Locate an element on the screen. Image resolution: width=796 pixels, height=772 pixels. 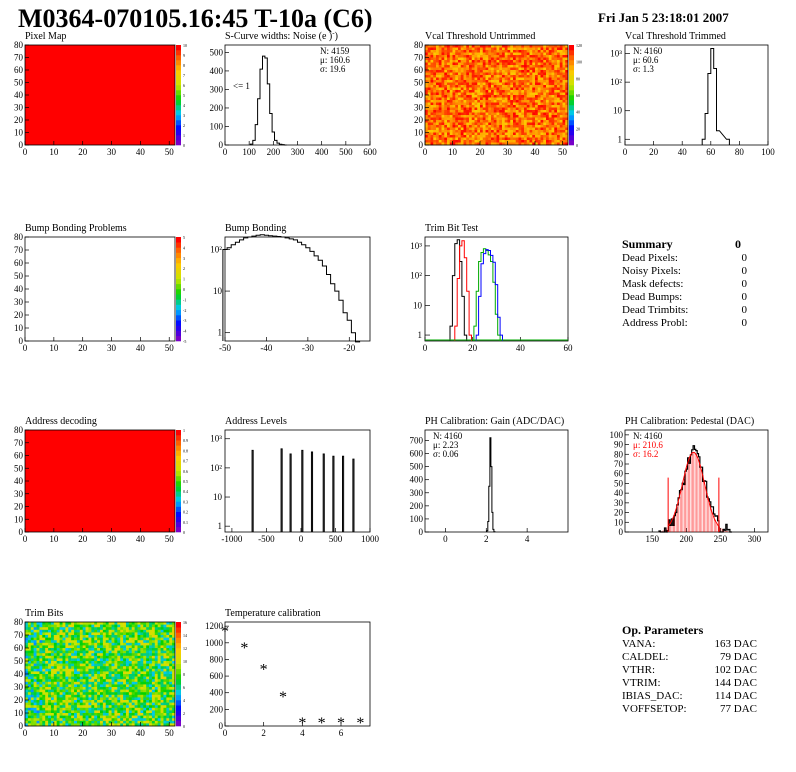
palette-tick-label: 60 is located at coordinates (578, 95).